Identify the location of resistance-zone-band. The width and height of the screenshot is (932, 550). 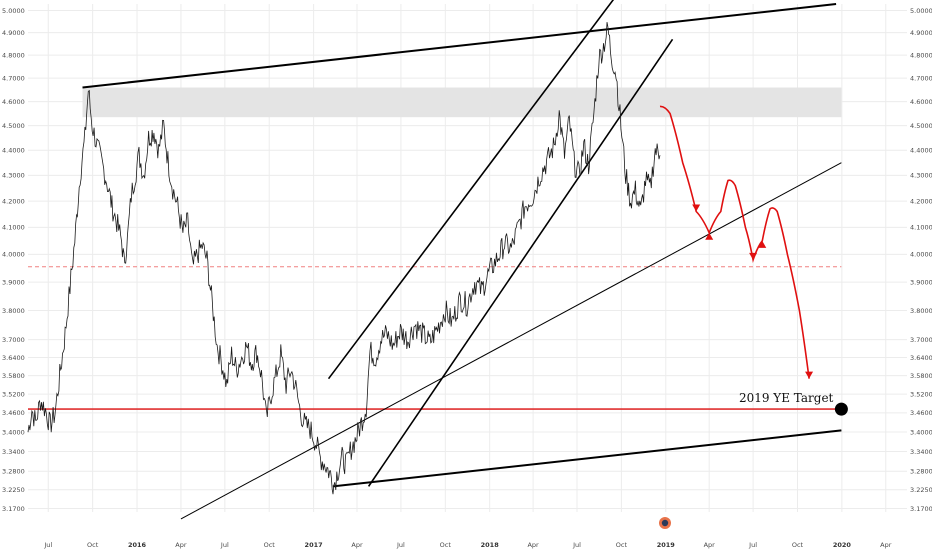
(462, 102).